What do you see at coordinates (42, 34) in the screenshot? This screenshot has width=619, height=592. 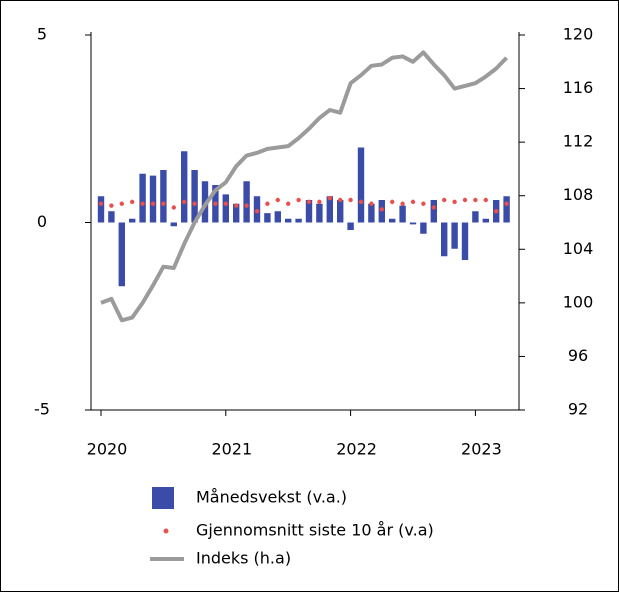 I see `y-tick-label: 5` at bounding box center [42, 34].